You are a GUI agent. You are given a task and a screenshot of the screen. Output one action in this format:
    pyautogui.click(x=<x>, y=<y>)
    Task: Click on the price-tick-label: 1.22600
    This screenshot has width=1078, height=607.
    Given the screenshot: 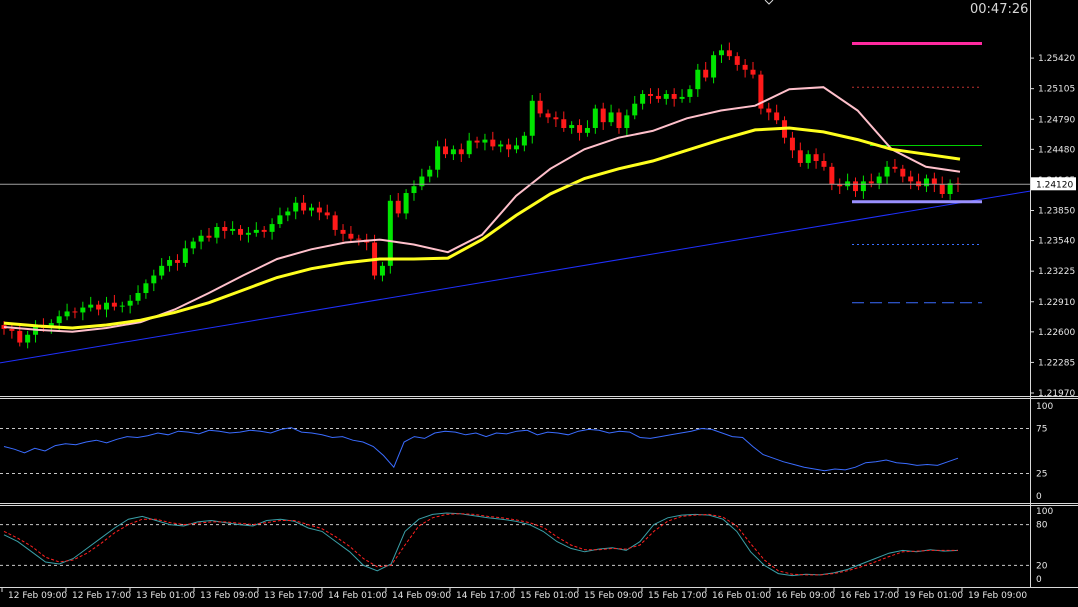 What is the action you would take?
    pyautogui.click(x=1056, y=333)
    